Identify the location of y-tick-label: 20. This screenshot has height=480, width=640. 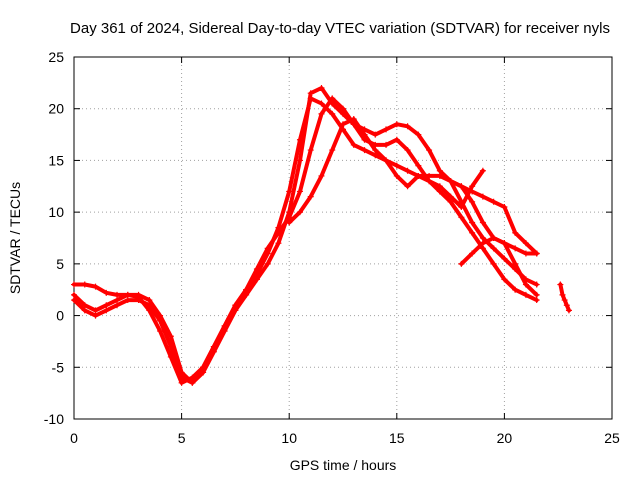
(56, 109).